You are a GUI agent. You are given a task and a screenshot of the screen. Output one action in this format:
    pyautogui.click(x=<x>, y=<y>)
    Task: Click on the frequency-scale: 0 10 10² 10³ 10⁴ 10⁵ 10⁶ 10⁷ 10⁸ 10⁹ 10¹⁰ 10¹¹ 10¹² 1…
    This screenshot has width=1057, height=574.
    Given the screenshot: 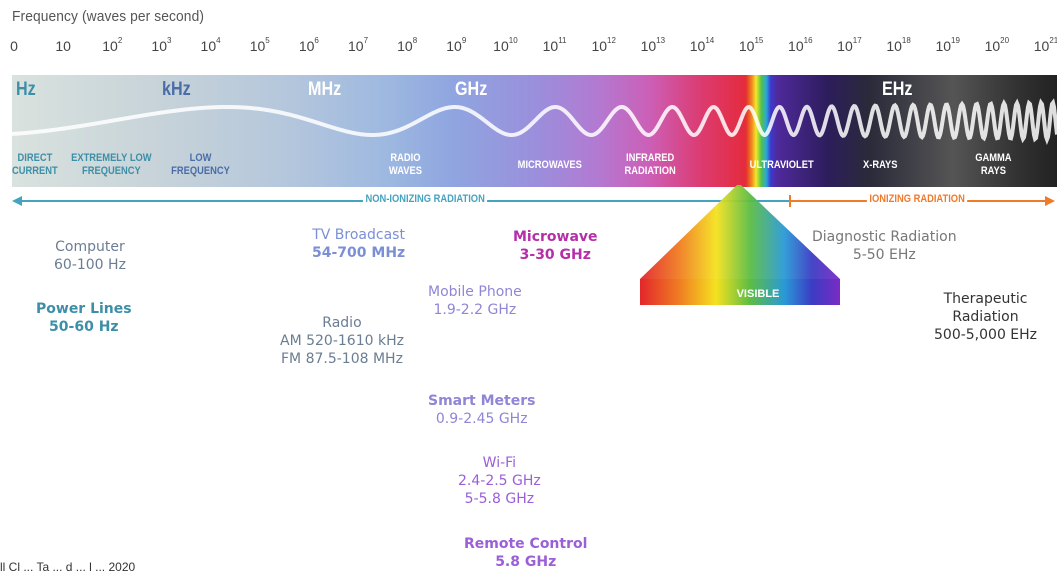 What is the action you would take?
    pyautogui.click(x=528, y=48)
    